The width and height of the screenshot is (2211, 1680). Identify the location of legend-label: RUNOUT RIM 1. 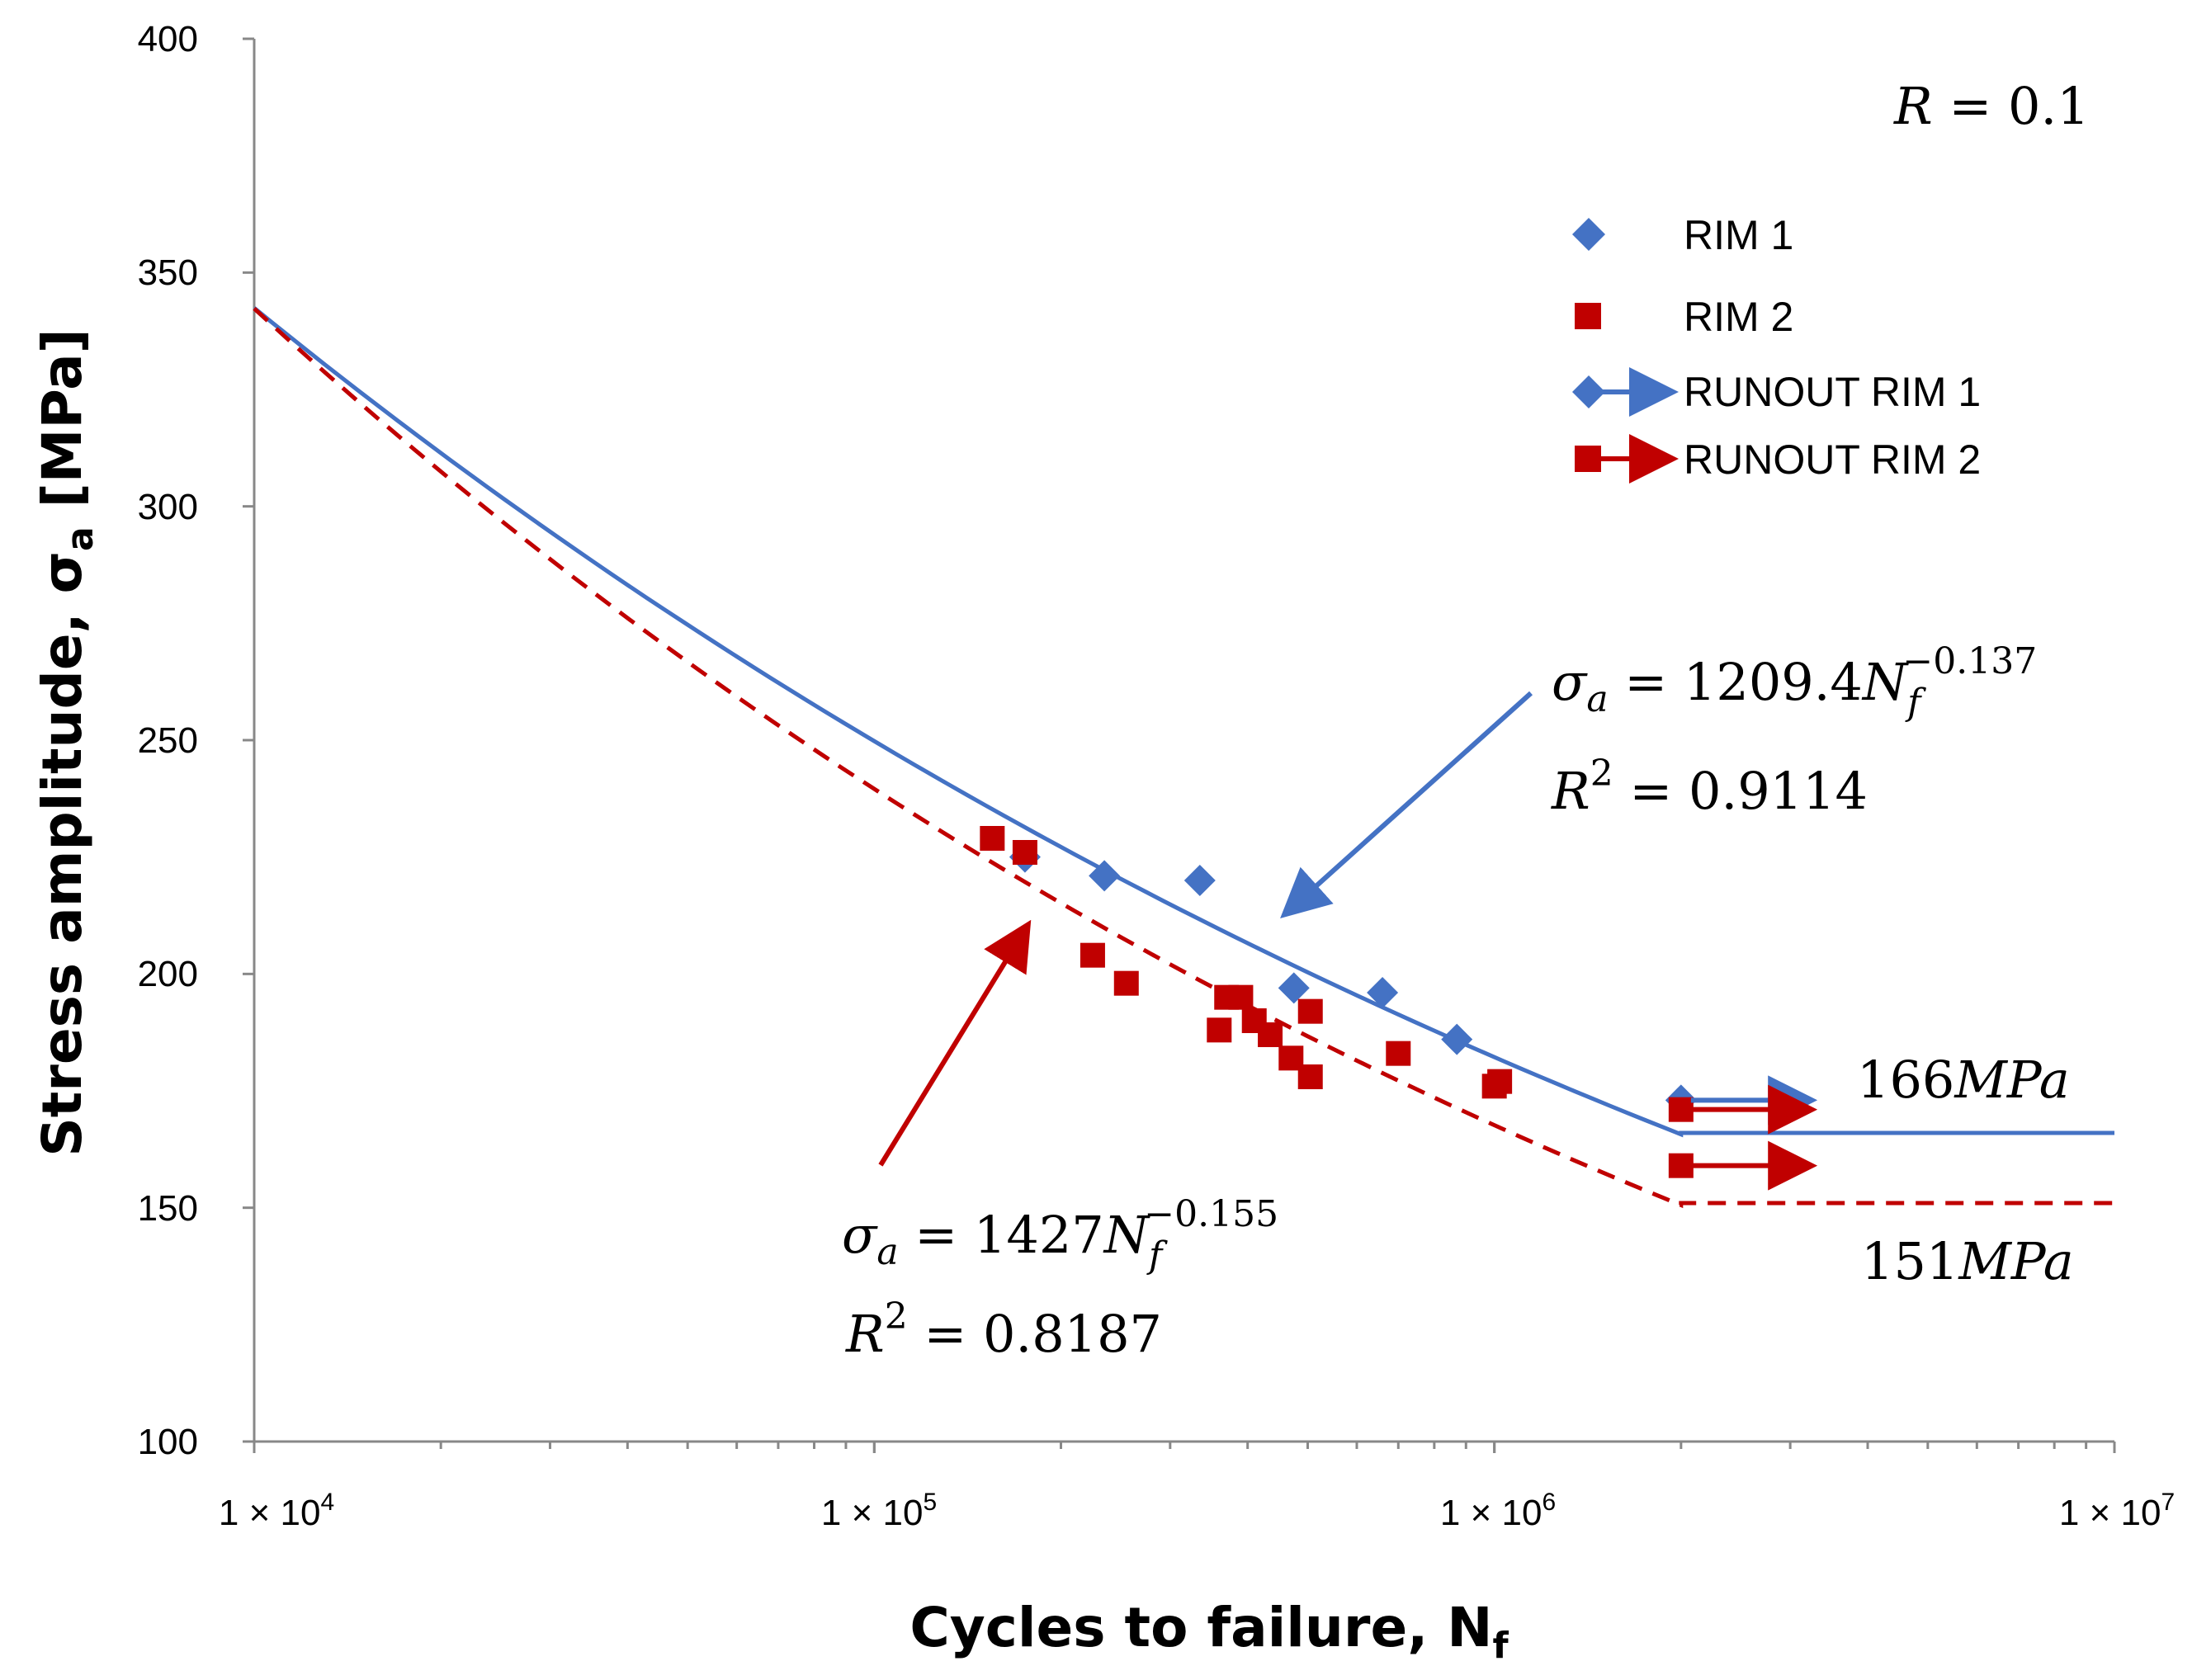
(1832, 392).